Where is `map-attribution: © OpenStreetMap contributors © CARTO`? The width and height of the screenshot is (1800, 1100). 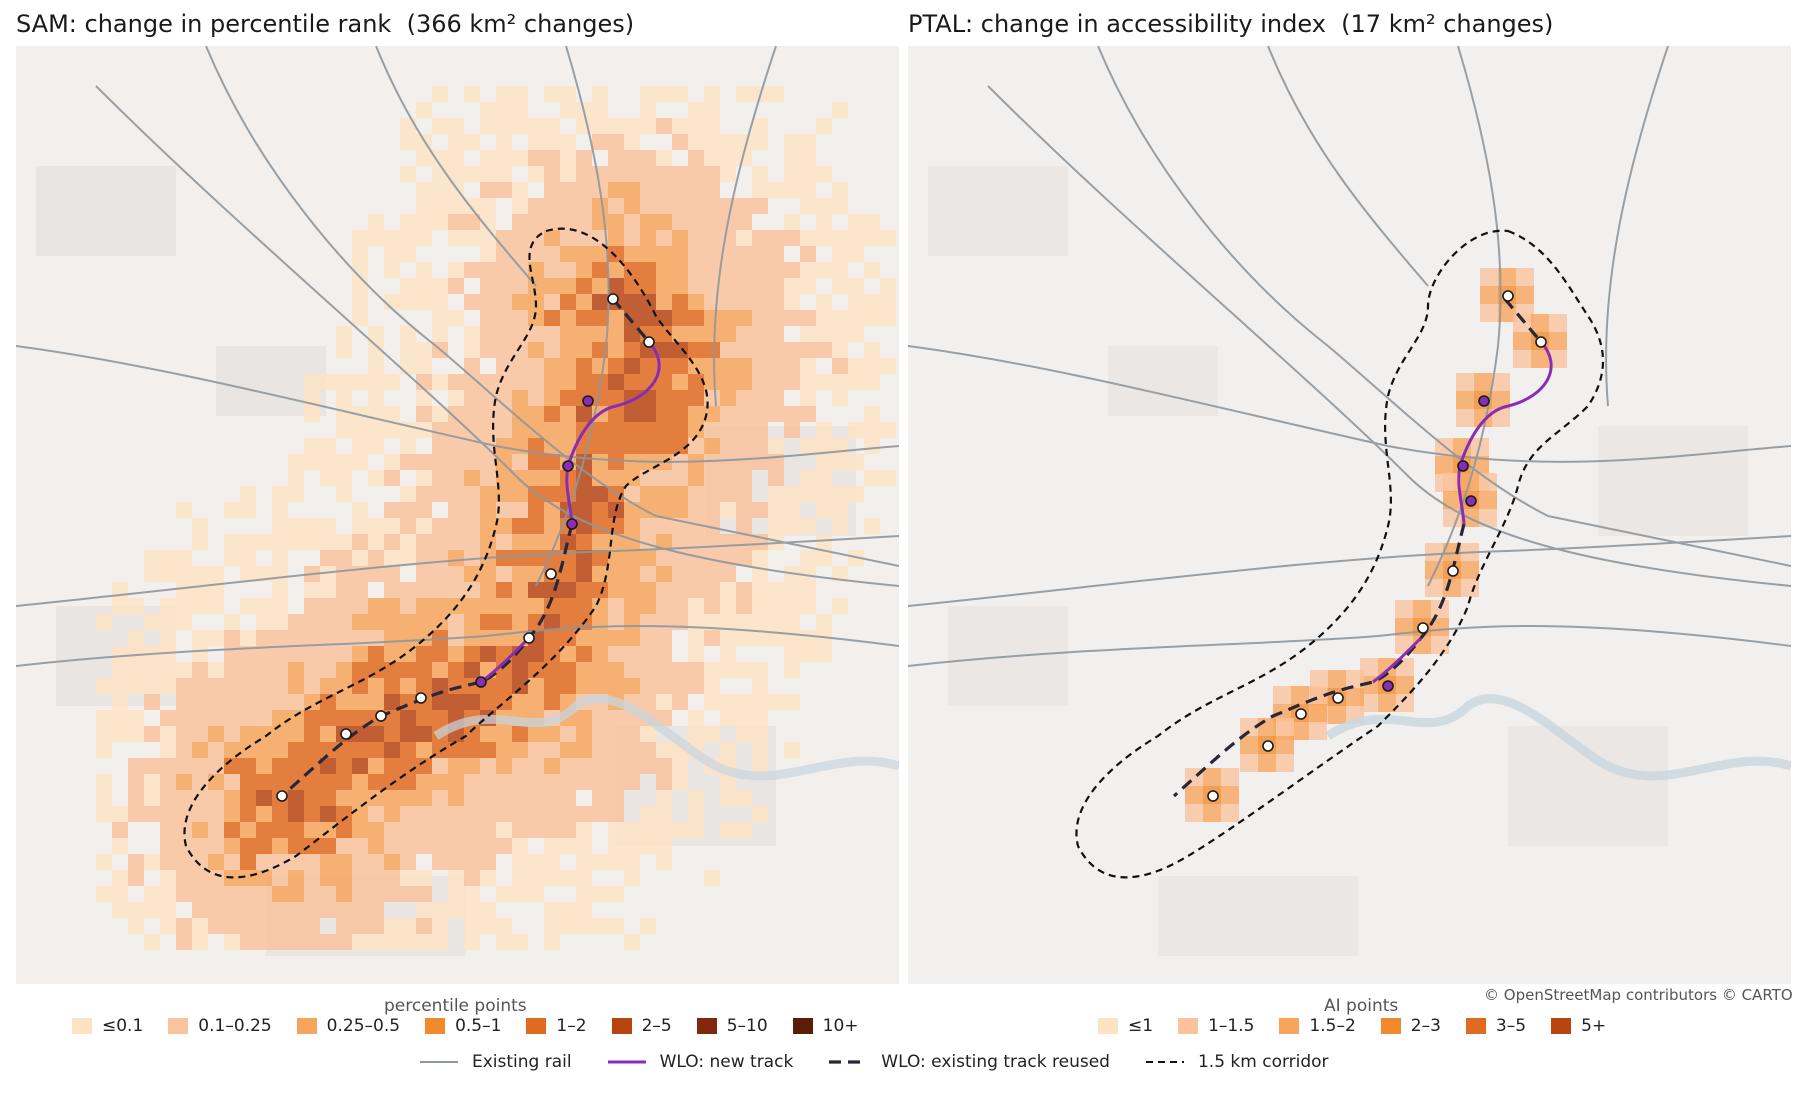 map-attribution: © OpenStreetMap contributors © CARTO is located at coordinates (1638, 995).